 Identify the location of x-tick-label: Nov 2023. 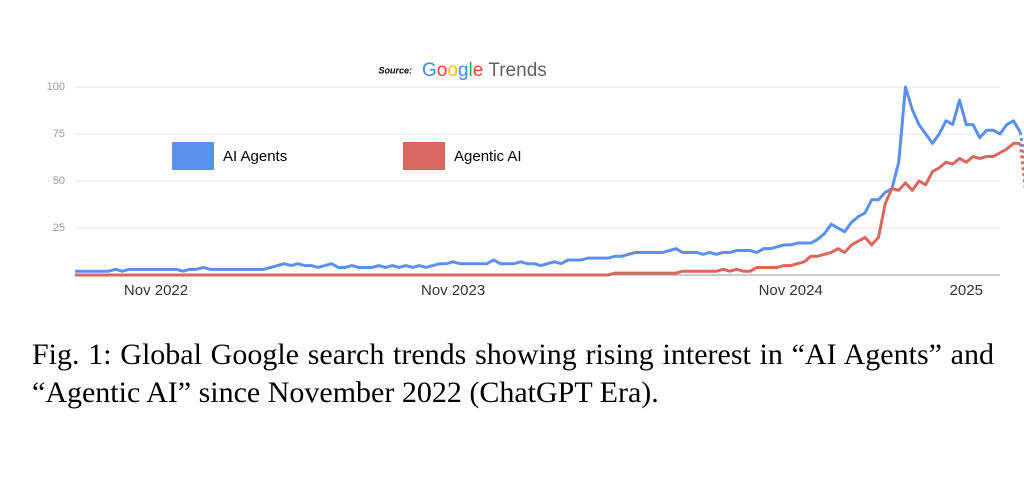
(453, 290).